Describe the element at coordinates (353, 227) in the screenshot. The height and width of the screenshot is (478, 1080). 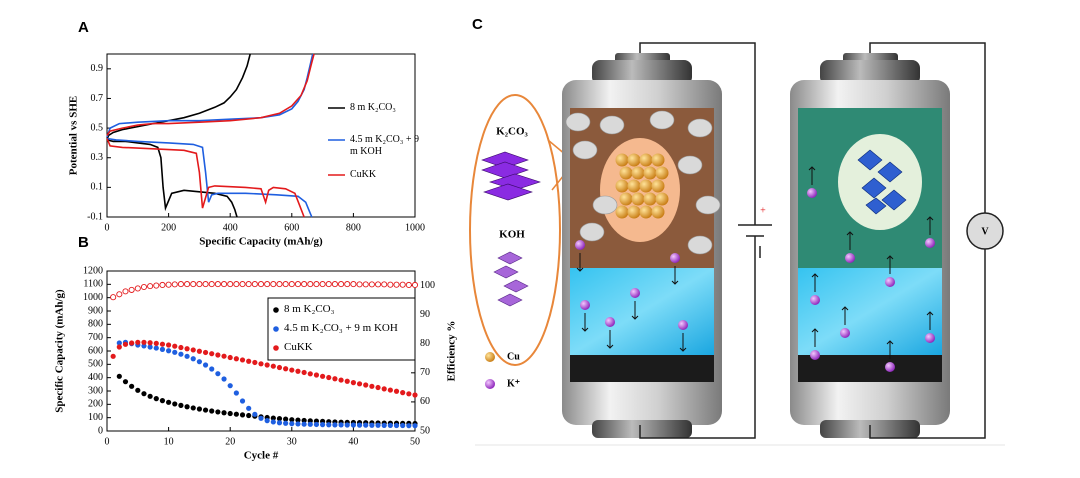
I see `x-tick-label: 800` at that location.